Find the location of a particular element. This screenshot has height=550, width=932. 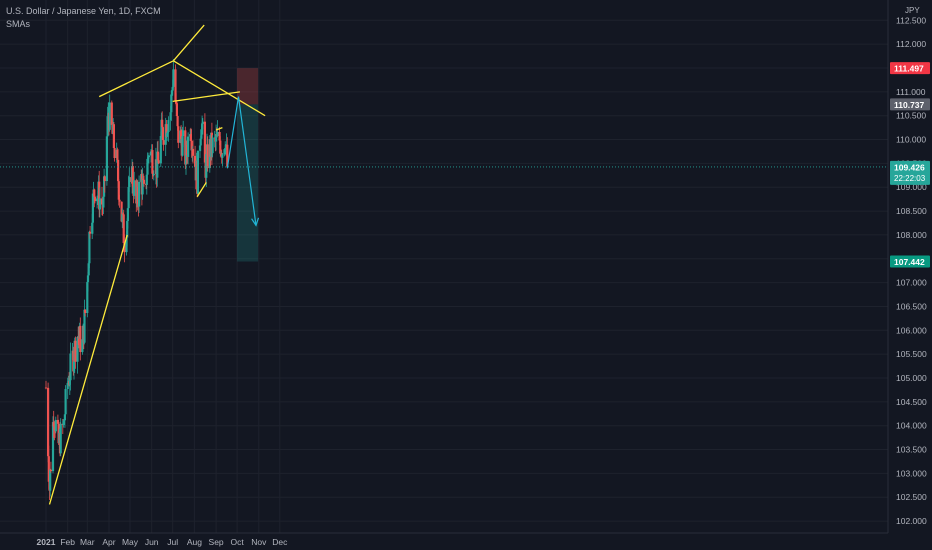

indicator-label: SMAs is located at coordinates (18, 24).